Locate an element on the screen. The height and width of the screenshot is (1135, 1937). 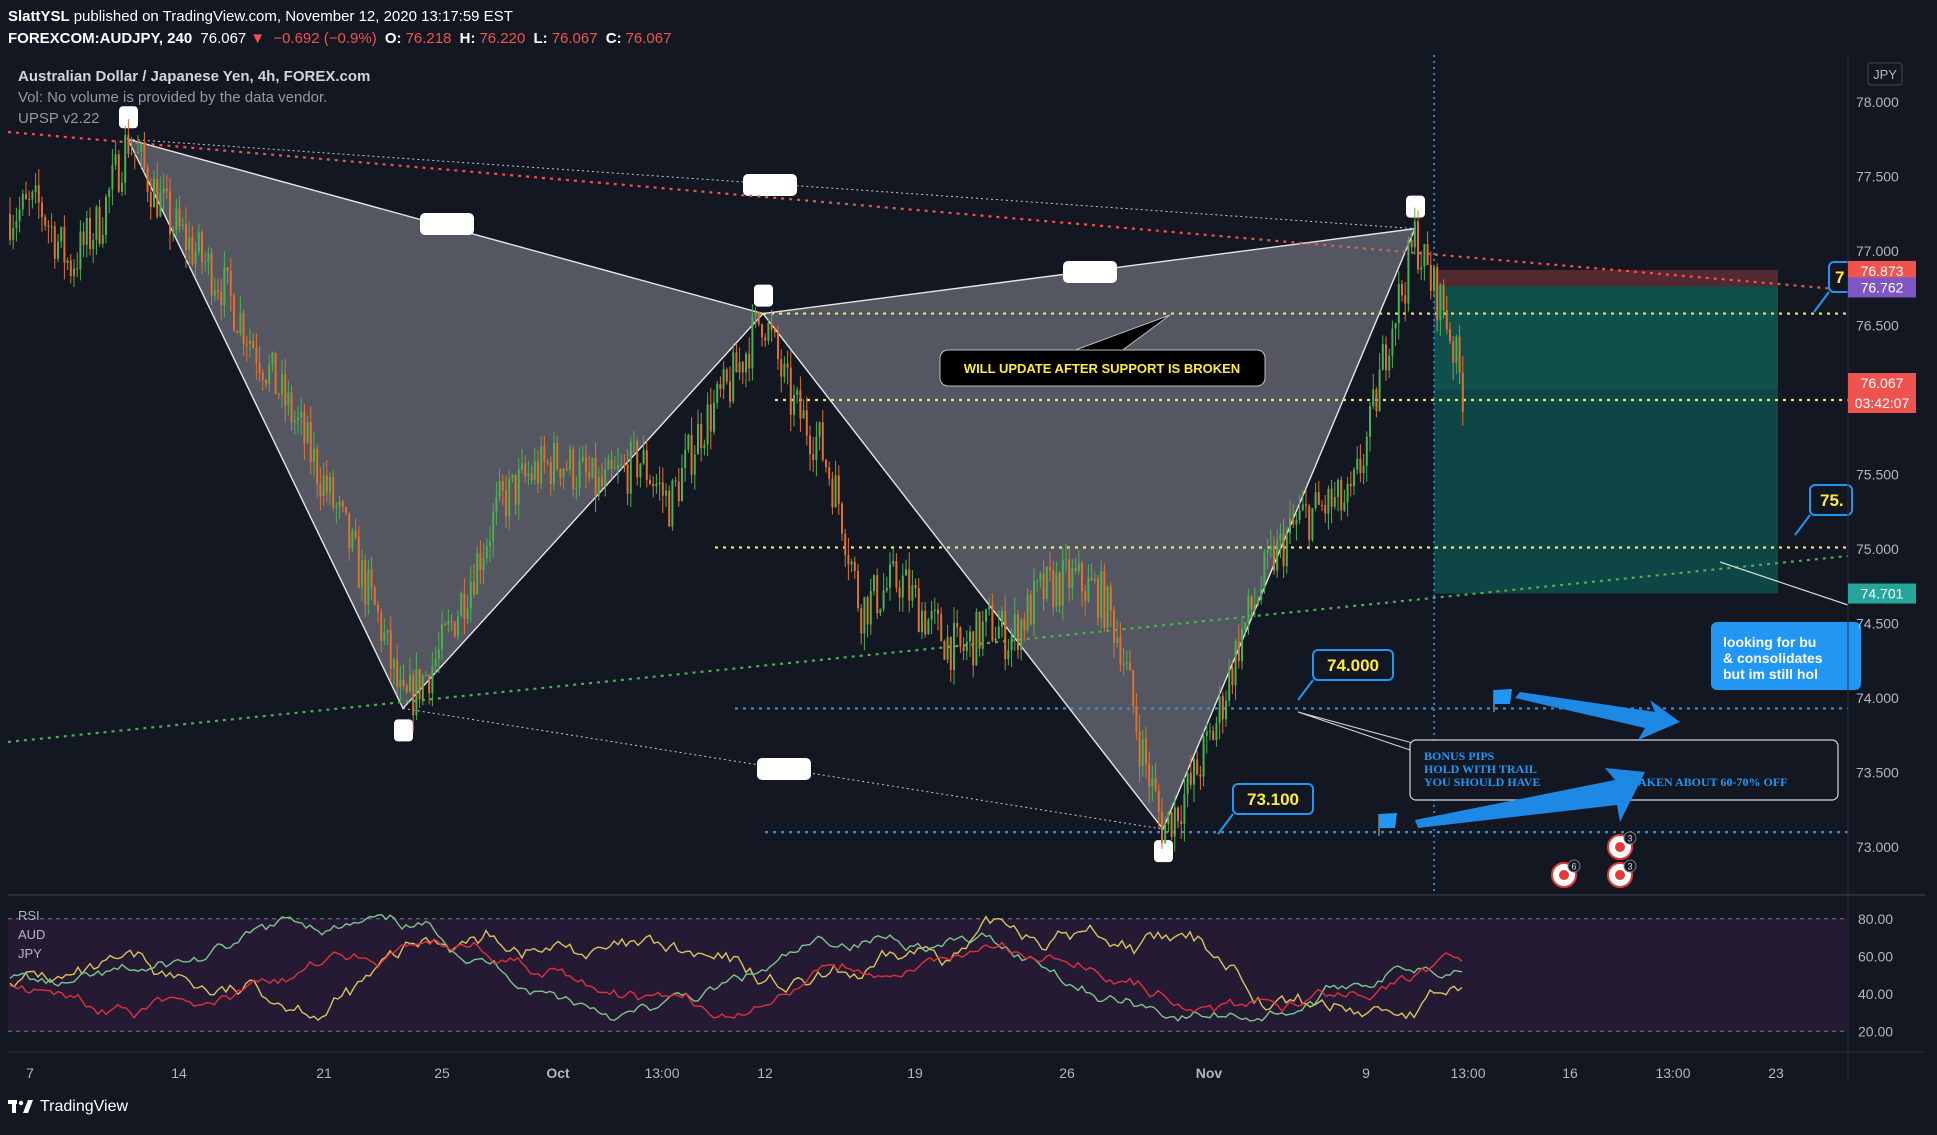
looking-note-box is located at coordinates (1786, 656).